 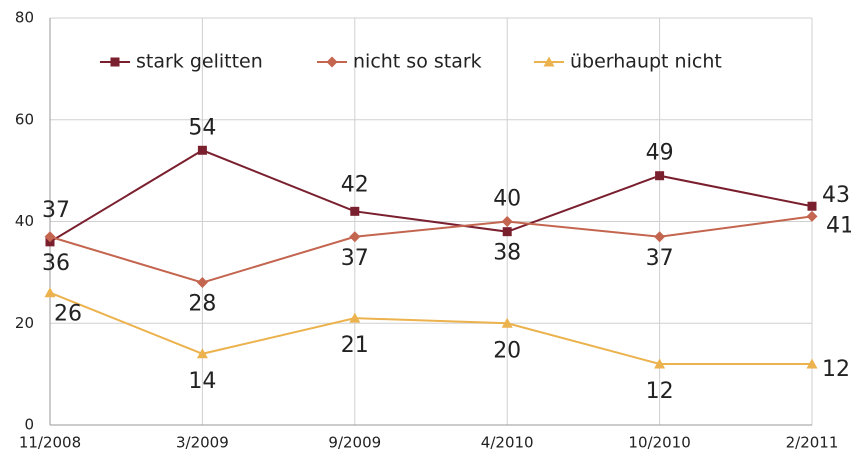 What do you see at coordinates (202, 127) in the screenshot?
I see `data-label: 54` at bounding box center [202, 127].